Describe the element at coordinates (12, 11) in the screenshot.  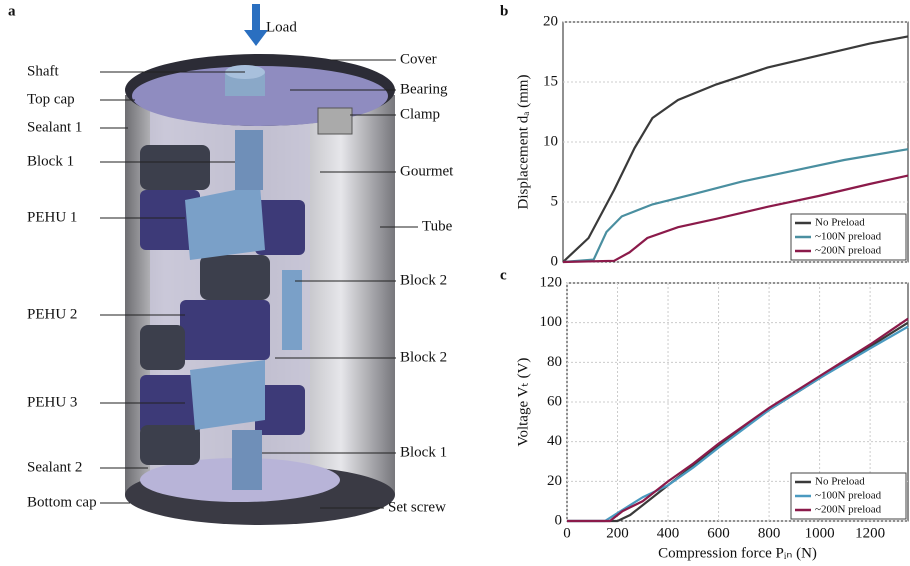
I see `panel-label: a` at that location.